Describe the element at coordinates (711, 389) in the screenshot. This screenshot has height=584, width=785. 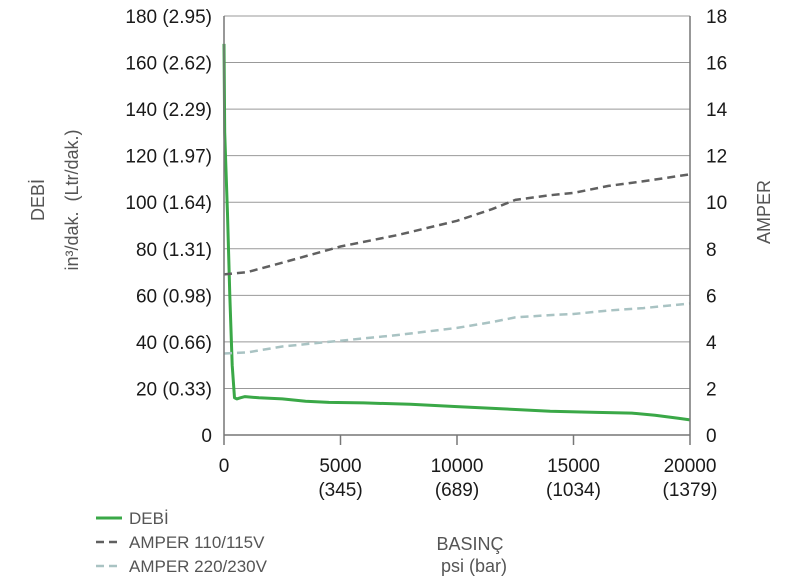
I see `right-tick-label: 2` at that location.